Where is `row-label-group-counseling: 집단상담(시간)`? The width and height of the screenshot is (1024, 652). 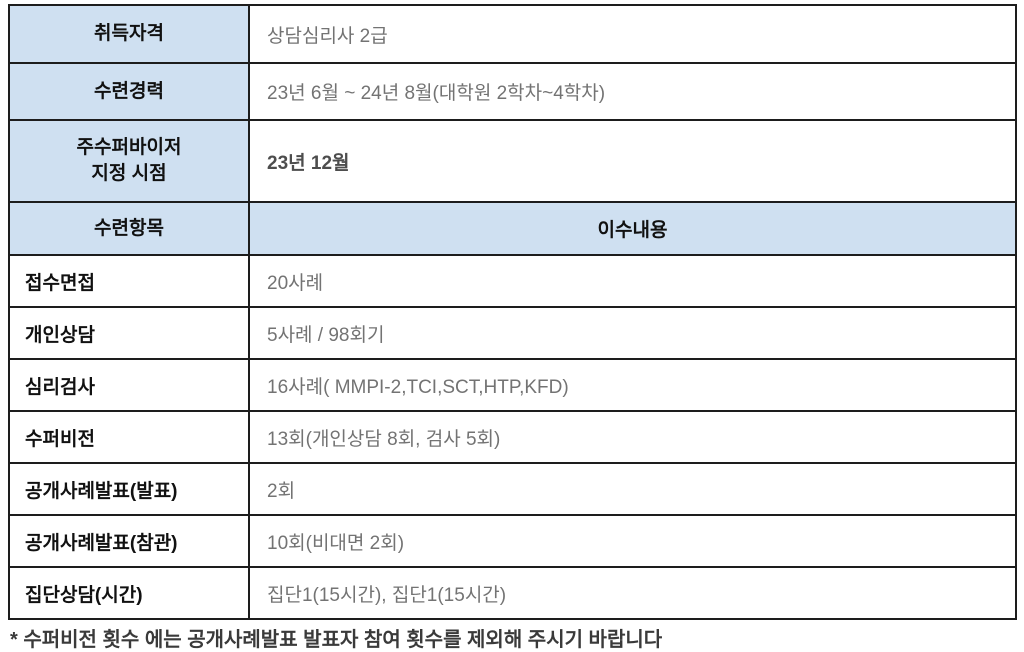
row-label-group-counseling: 집단상담(시간) is located at coordinates (129, 593).